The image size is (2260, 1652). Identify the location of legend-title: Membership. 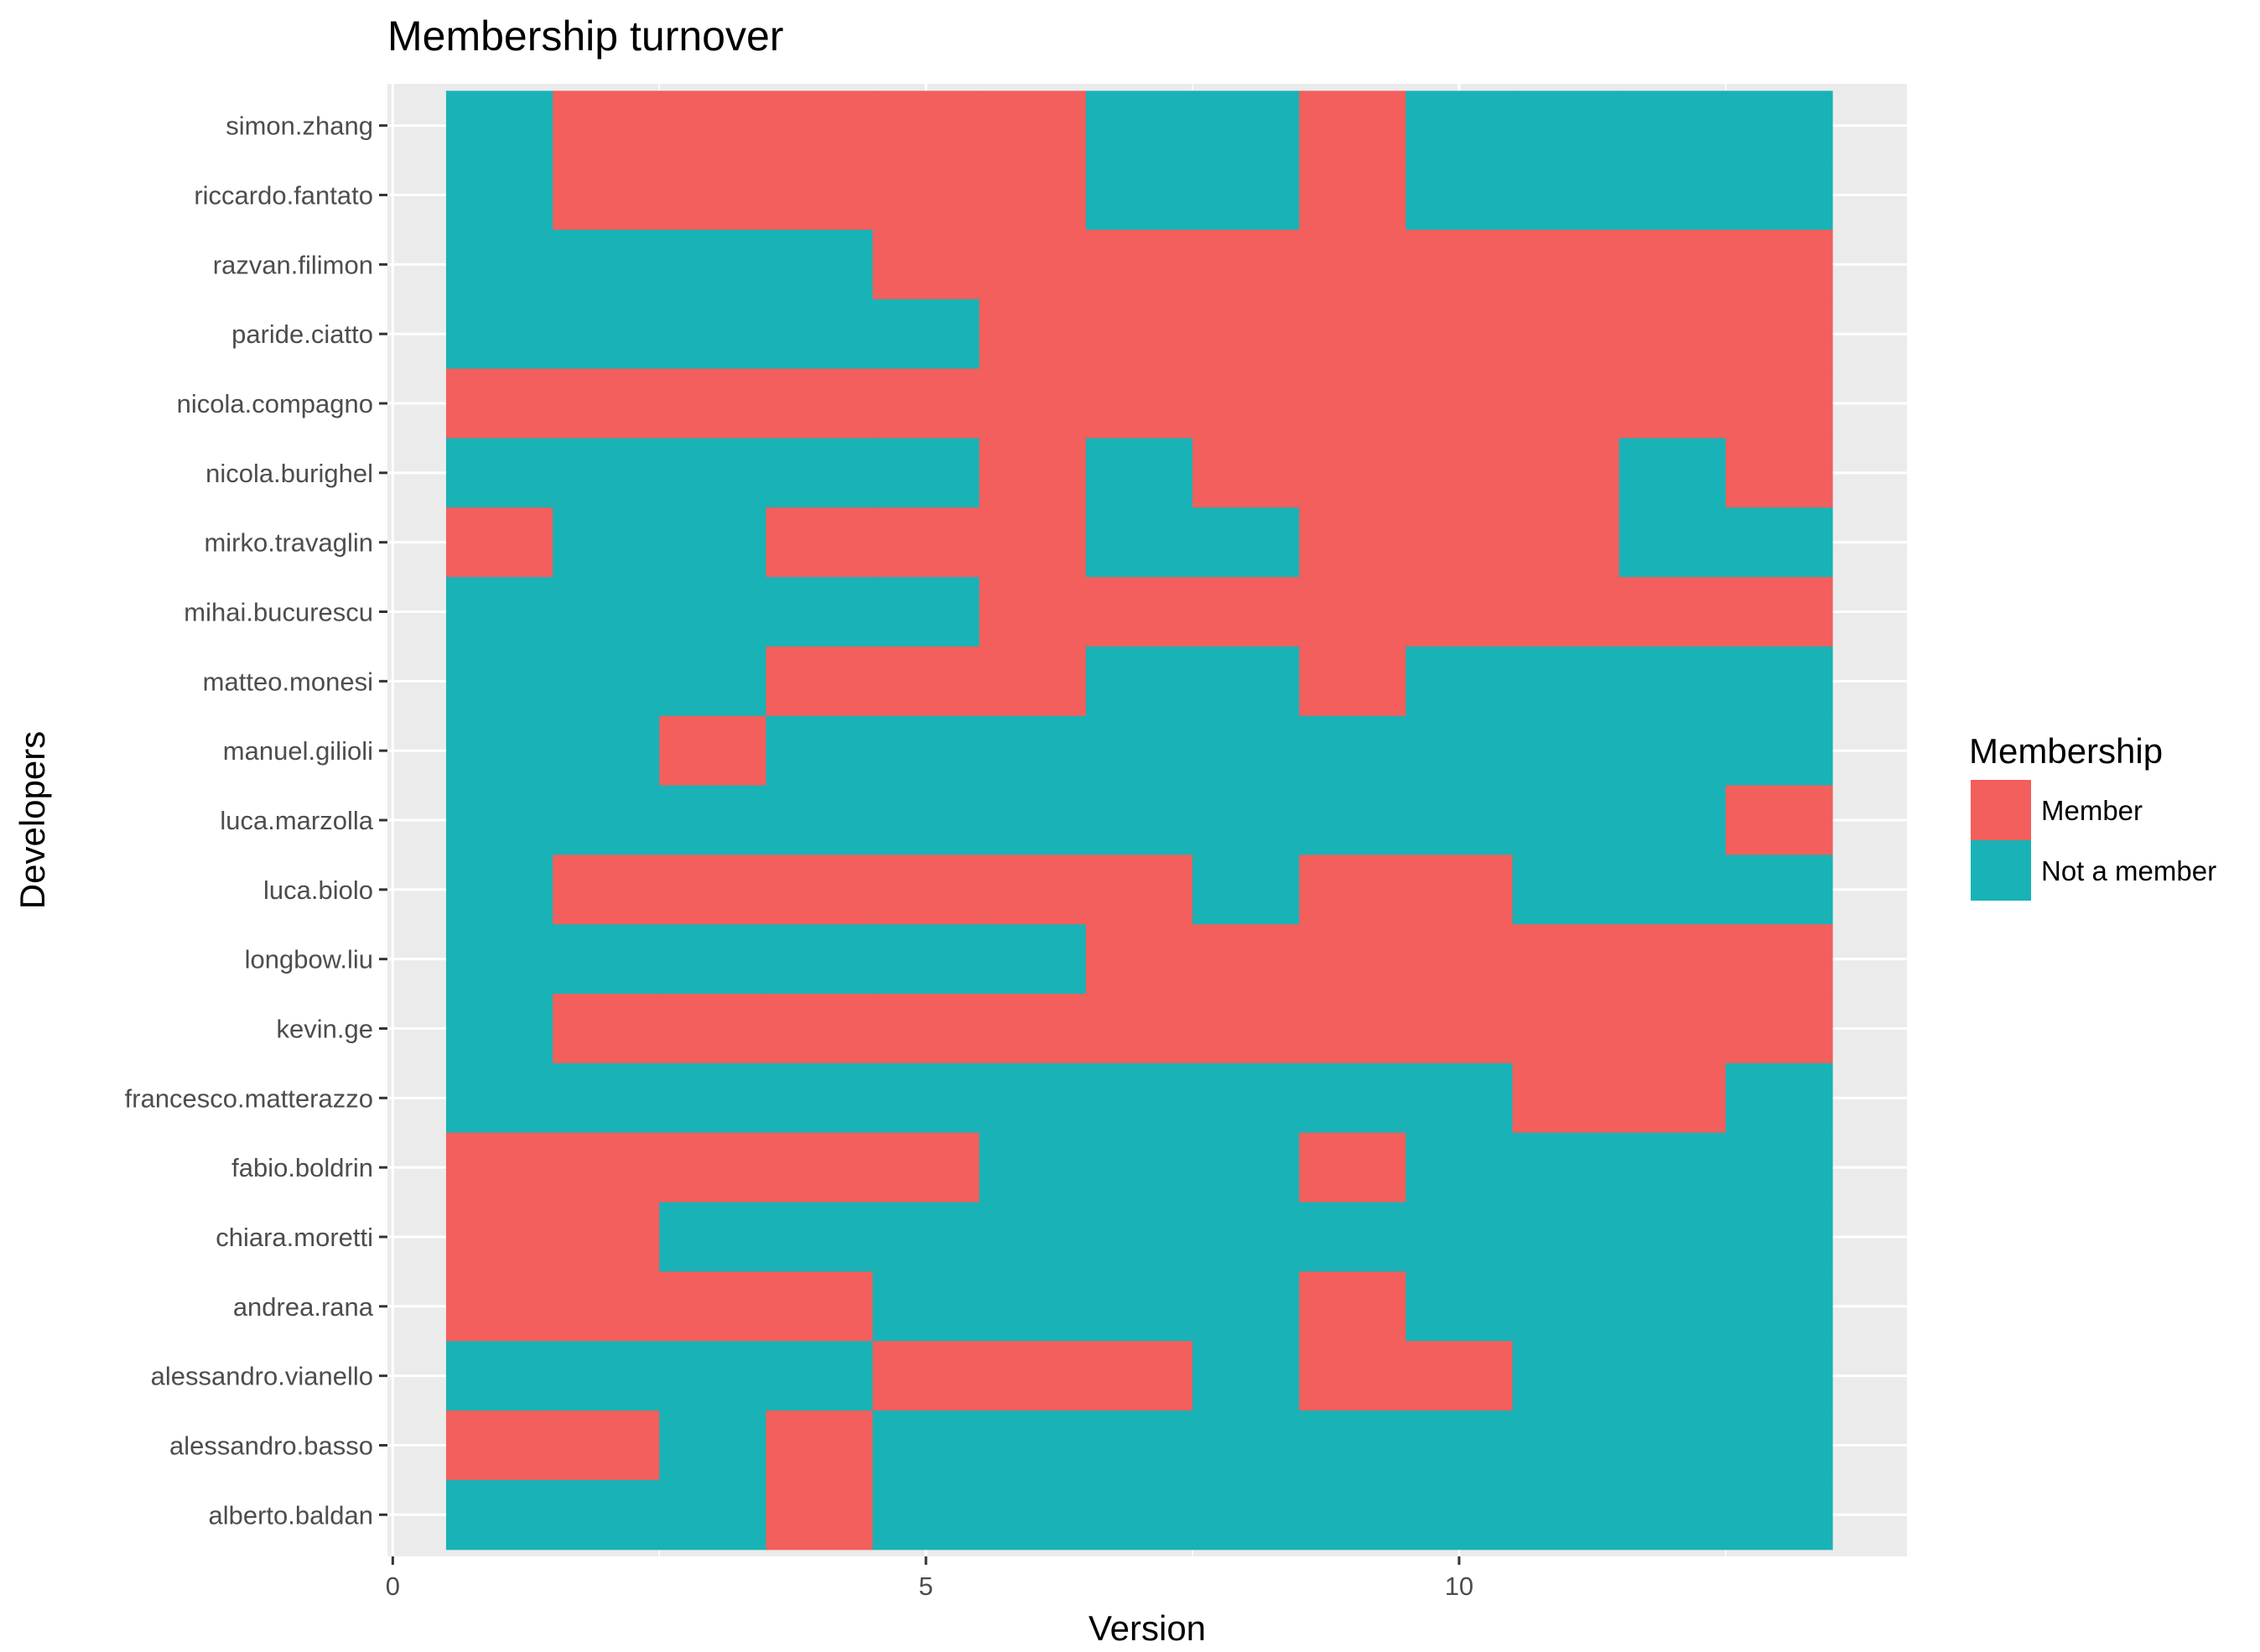
(2066, 751).